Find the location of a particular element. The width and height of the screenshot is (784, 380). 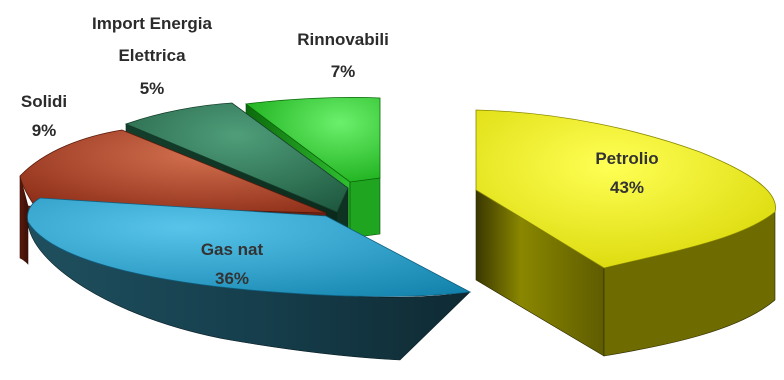

slice-gas-nat-top is located at coordinates (249, 247).